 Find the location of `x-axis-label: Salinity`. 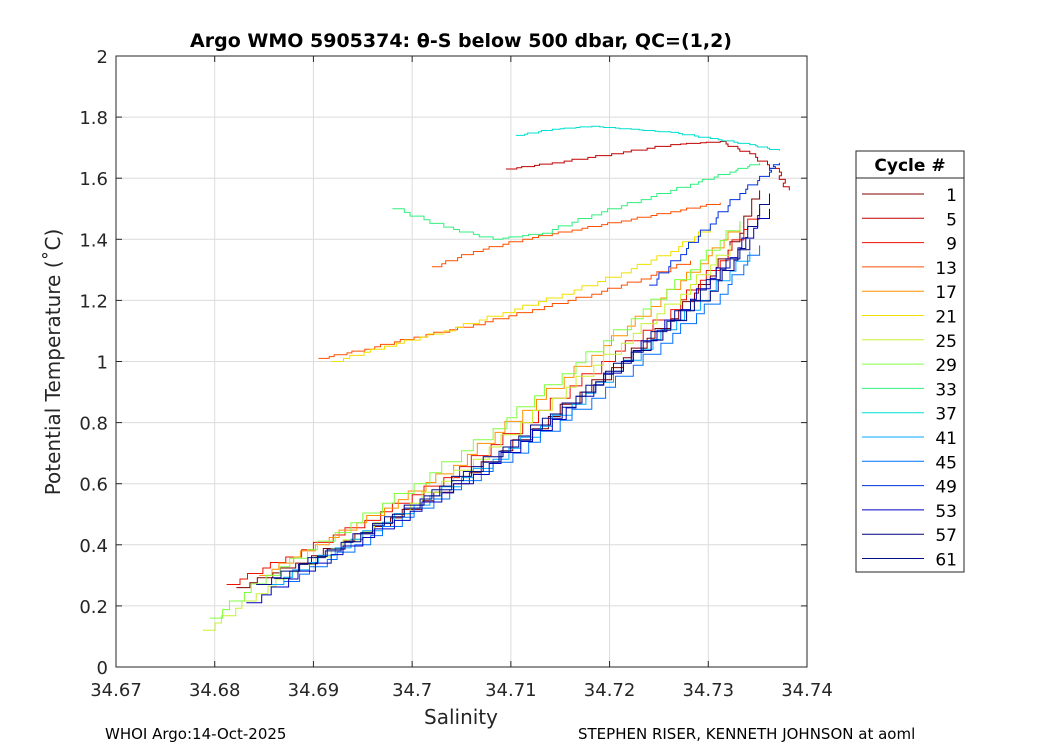

x-axis-label: Salinity is located at coordinates (461, 717).